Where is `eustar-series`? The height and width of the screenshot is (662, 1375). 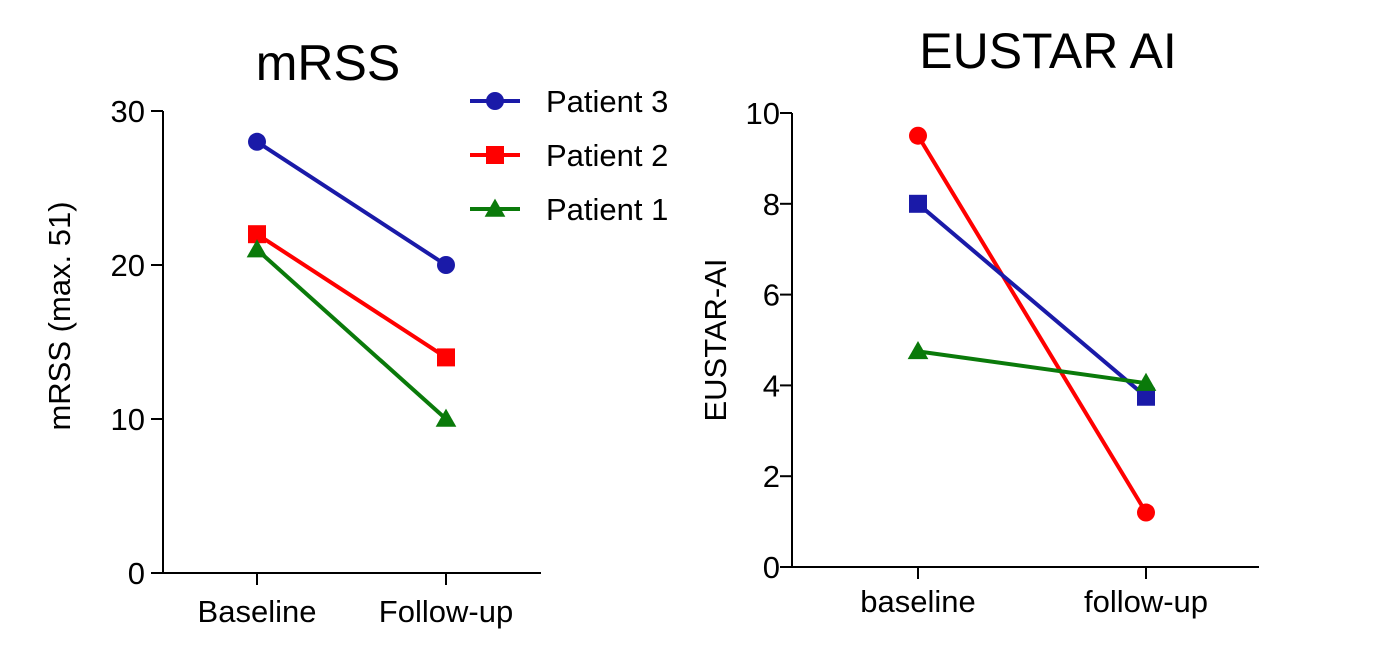 eustar-series is located at coordinates (1032, 324).